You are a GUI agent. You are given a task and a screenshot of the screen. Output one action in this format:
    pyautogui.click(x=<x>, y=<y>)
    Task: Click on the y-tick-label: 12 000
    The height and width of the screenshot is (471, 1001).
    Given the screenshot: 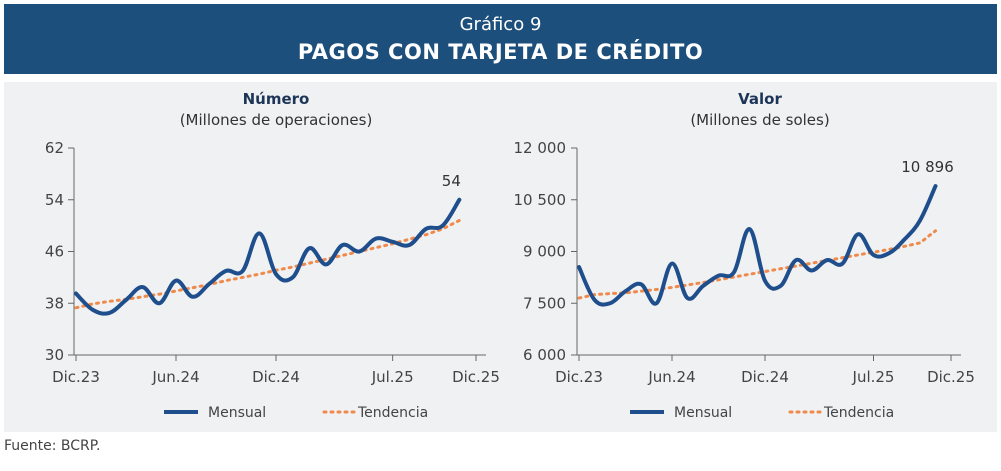 What is the action you would take?
    pyautogui.click(x=540, y=148)
    